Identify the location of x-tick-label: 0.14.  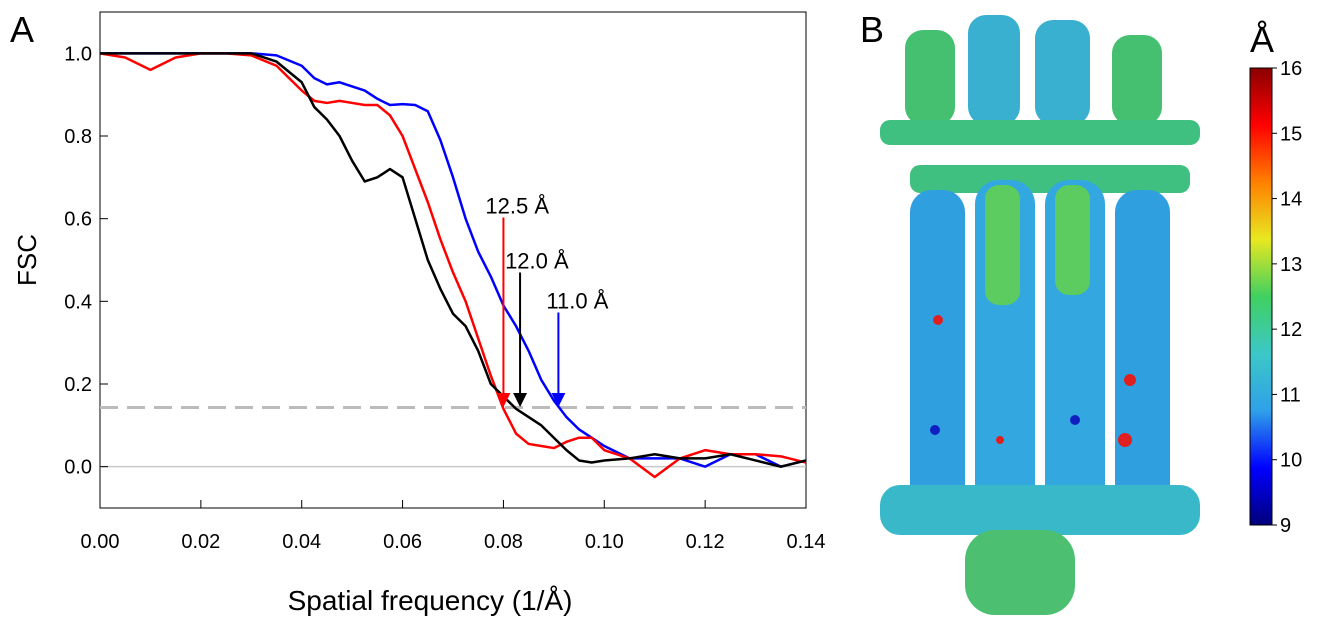
(806, 542).